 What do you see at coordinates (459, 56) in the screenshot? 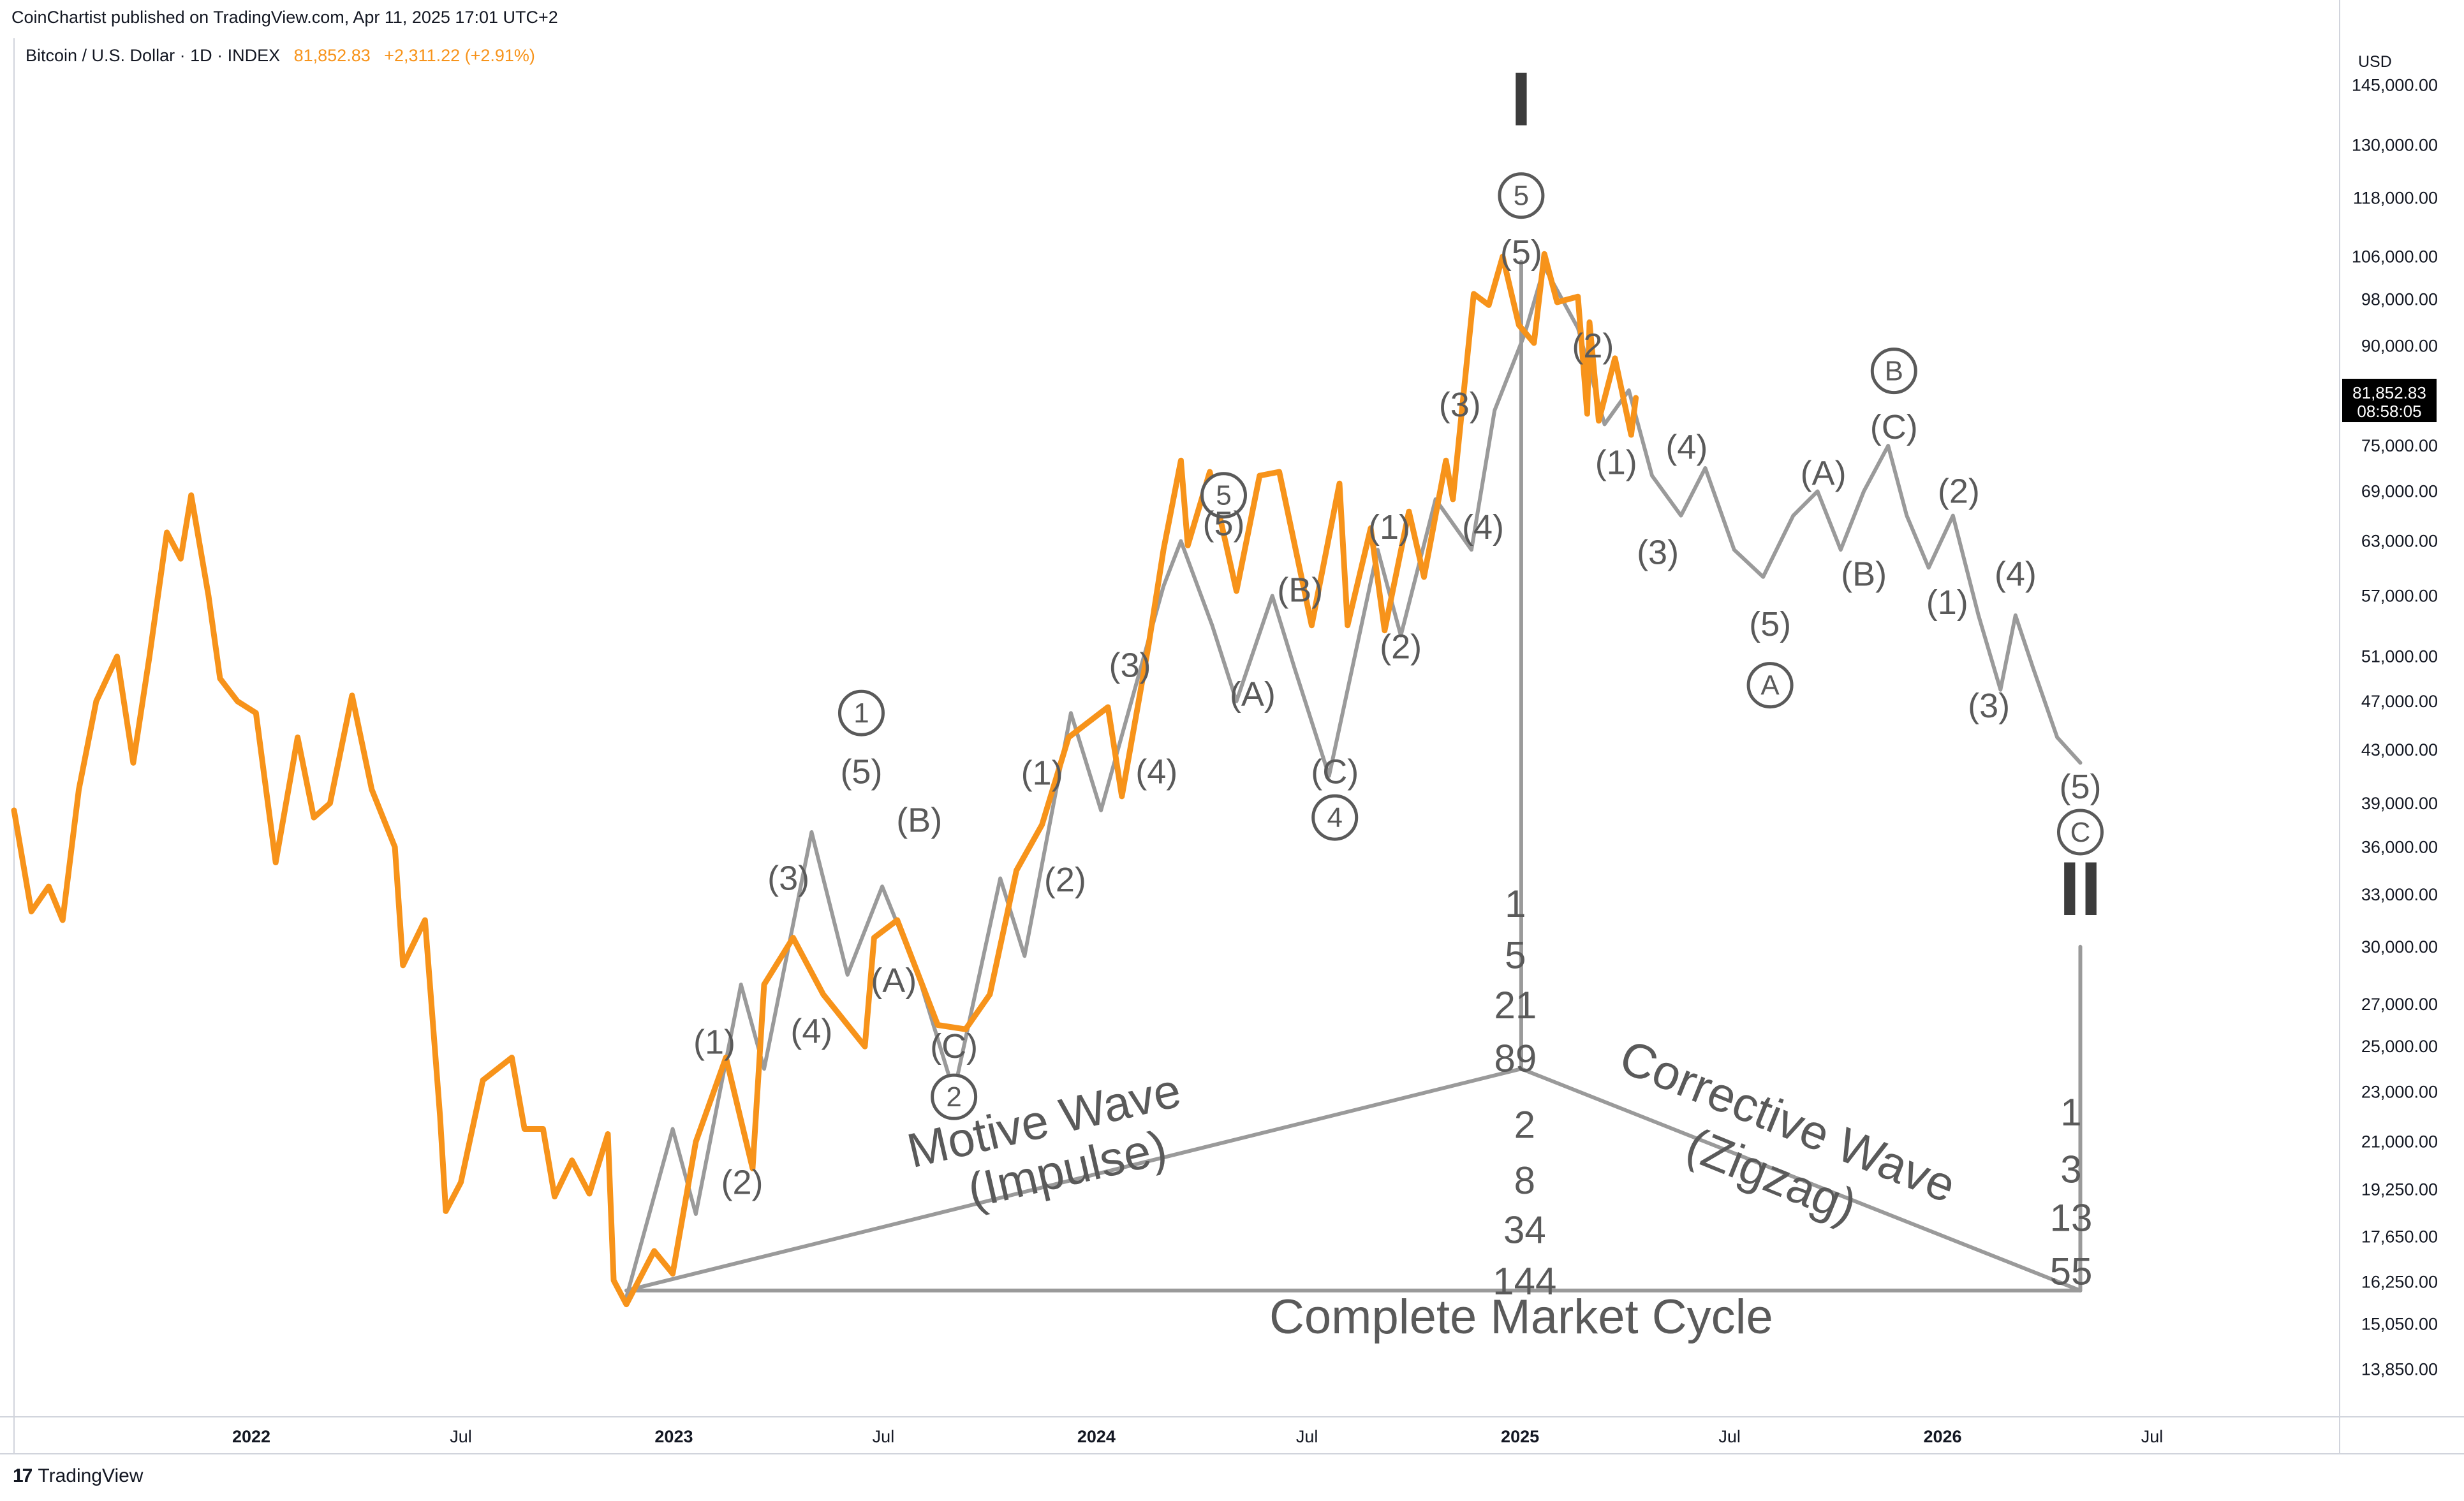
I see `price-change: +2,311.22 (+2.91%)` at bounding box center [459, 56].